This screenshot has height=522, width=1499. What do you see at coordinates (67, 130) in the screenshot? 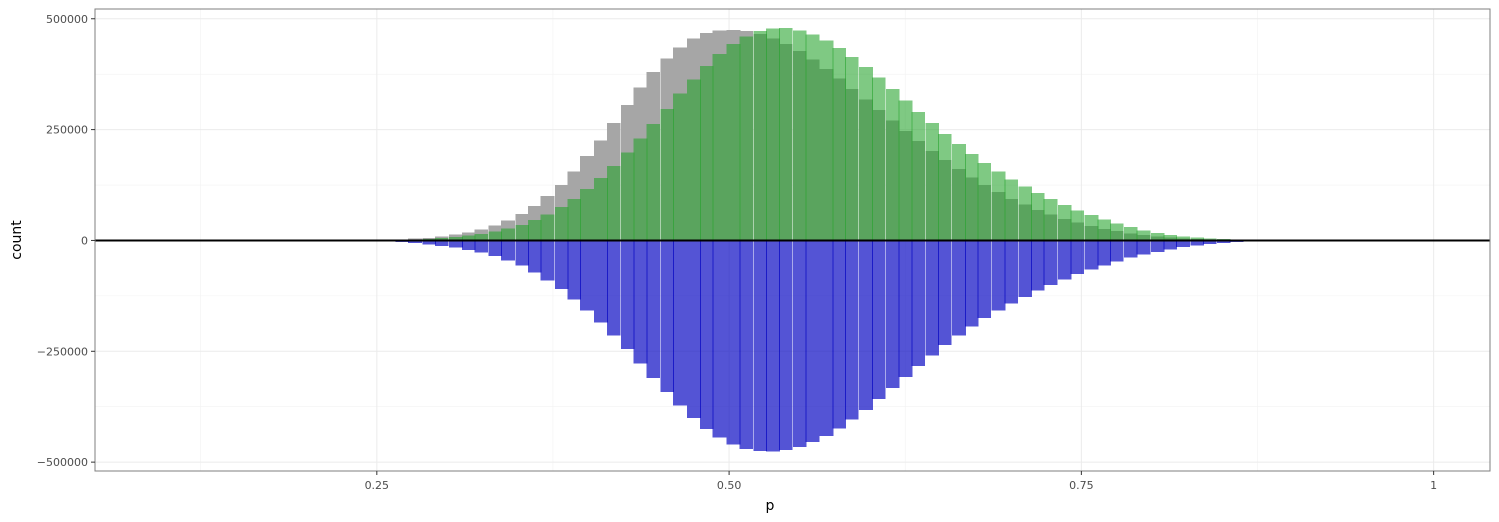
I see `y-tick-label: 250000` at bounding box center [67, 130].